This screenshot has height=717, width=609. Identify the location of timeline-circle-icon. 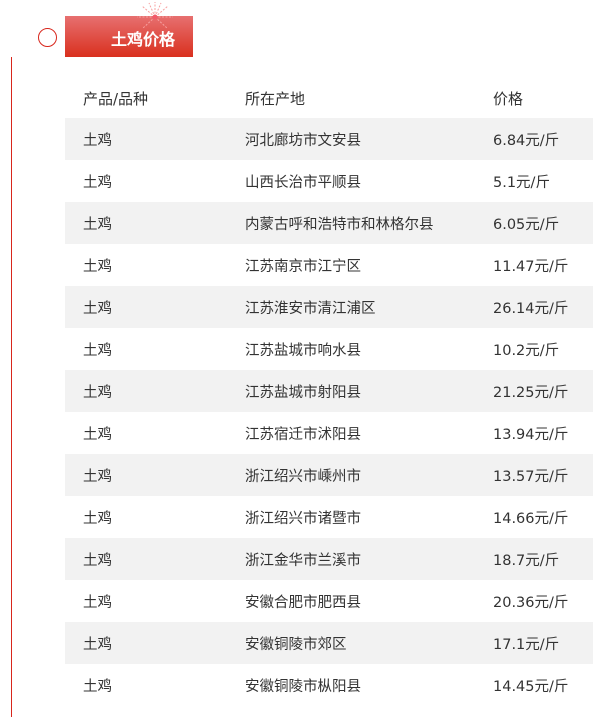
(47, 37).